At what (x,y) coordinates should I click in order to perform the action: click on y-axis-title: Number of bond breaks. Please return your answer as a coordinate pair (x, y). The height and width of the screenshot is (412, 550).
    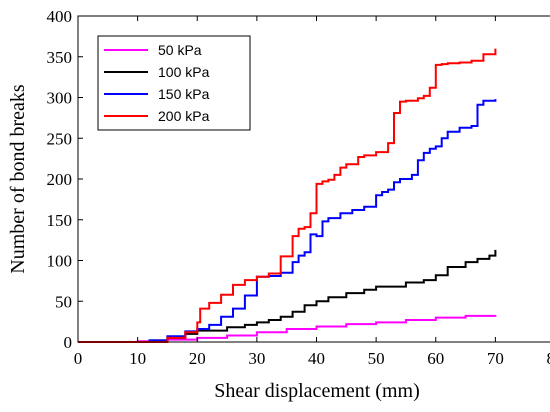
    Looking at the image, I should click on (18, 179).